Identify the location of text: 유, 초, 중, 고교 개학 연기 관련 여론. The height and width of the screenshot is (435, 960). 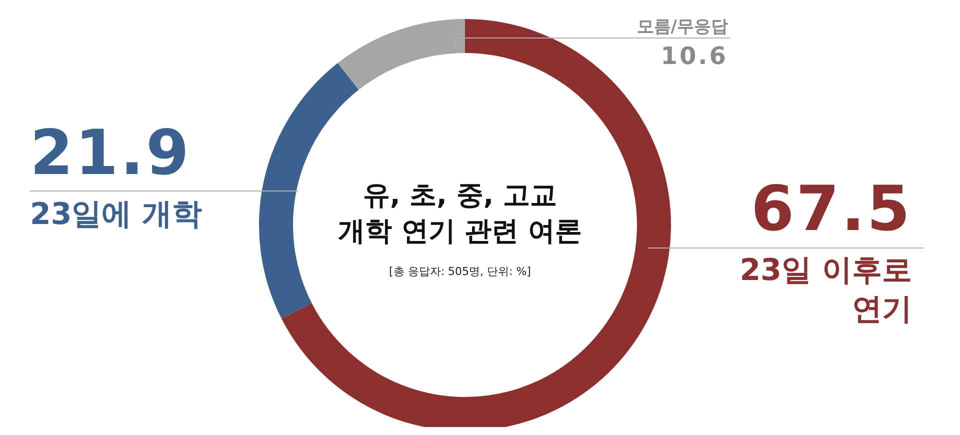
(460, 214).